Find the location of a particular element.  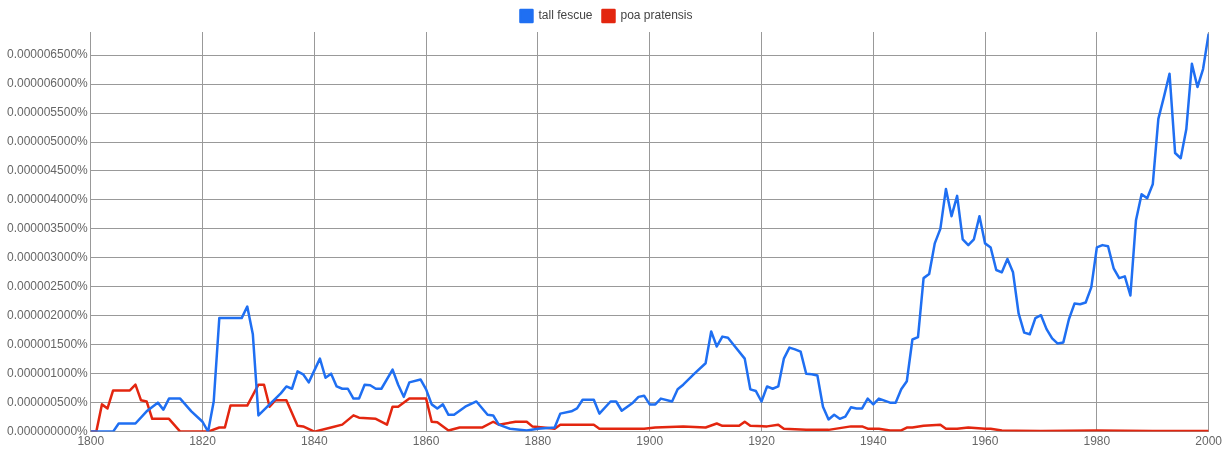

y-tick-label: 0.000004000% is located at coordinates (47, 199).